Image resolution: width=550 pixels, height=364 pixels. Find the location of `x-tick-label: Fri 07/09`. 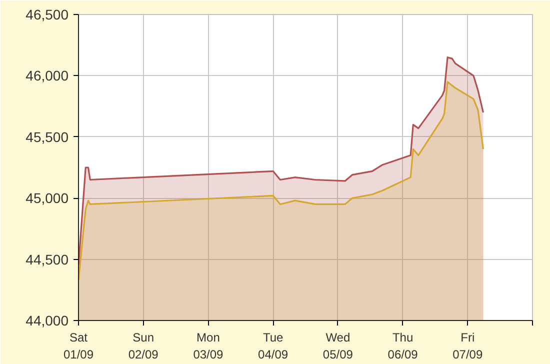

x-tick-label: Fri 07/09 is located at coordinates (467, 346).